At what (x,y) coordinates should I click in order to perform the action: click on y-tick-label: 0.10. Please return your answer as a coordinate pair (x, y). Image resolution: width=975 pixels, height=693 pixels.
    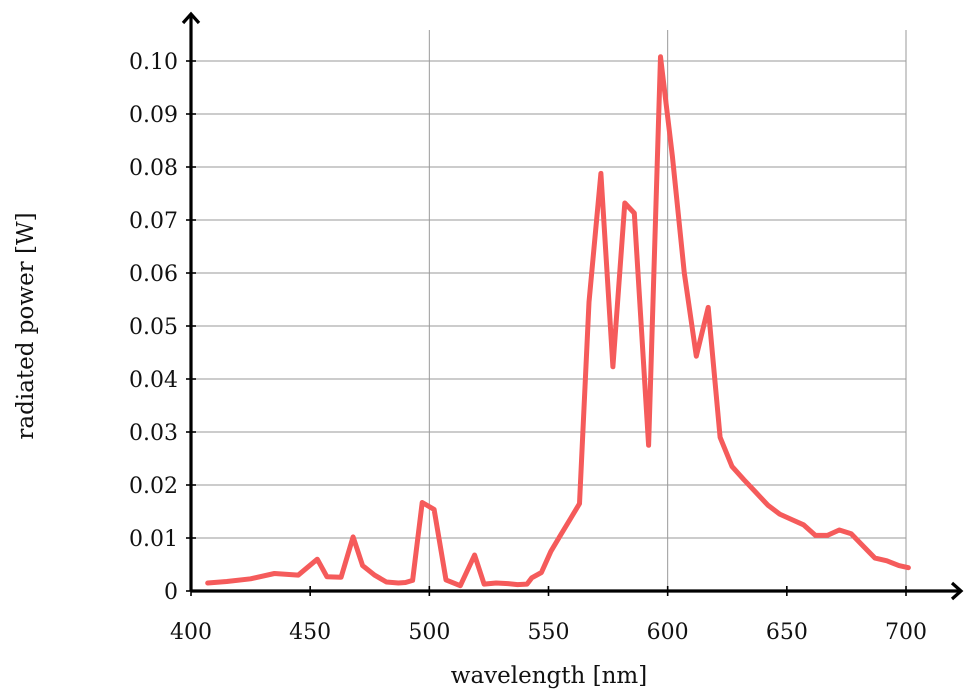
    Looking at the image, I should click on (153, 62).